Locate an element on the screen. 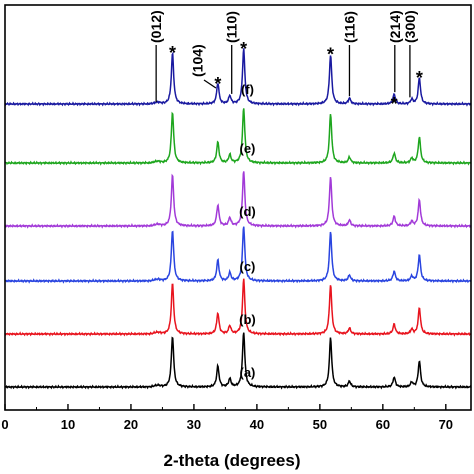 Image resolution: width=474 pixels, height=474 pixels. series-line-d is located at coordinates (238, 200).